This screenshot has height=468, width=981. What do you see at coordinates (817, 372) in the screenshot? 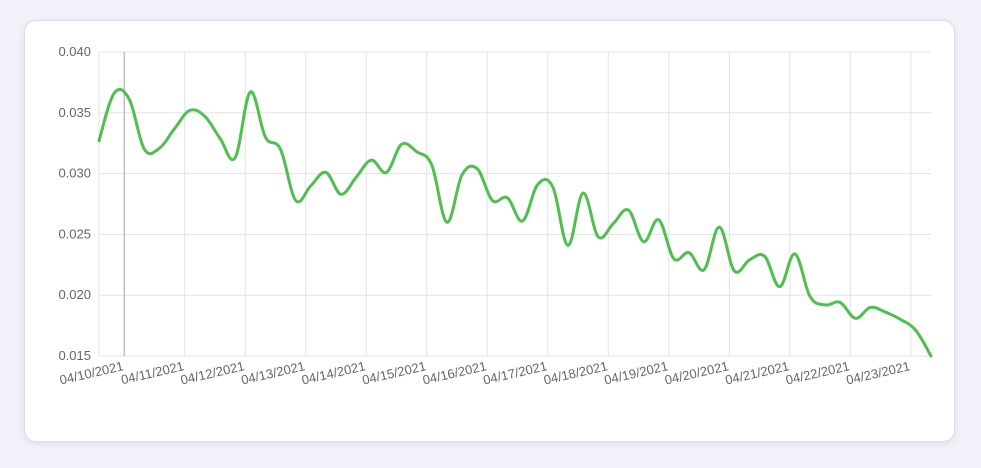
I see `x-tick-label: 04/22/2021` at bounding box center [817, 372].